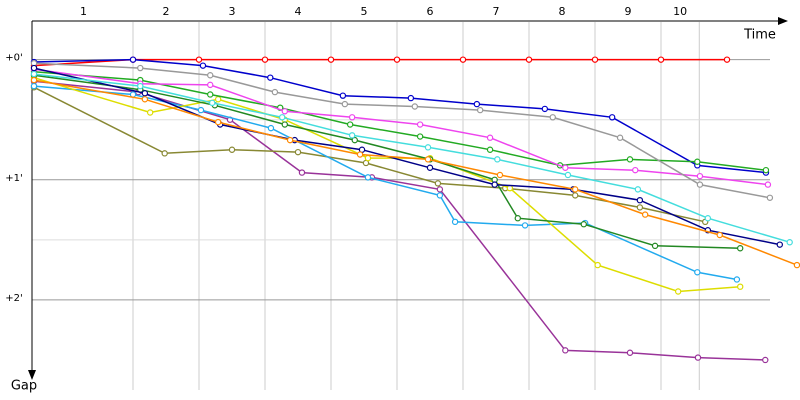  What do you see at coordinates (32, 375) in the screenshot?
I see `y-axis-arrow` at bounding box center [32, 375].